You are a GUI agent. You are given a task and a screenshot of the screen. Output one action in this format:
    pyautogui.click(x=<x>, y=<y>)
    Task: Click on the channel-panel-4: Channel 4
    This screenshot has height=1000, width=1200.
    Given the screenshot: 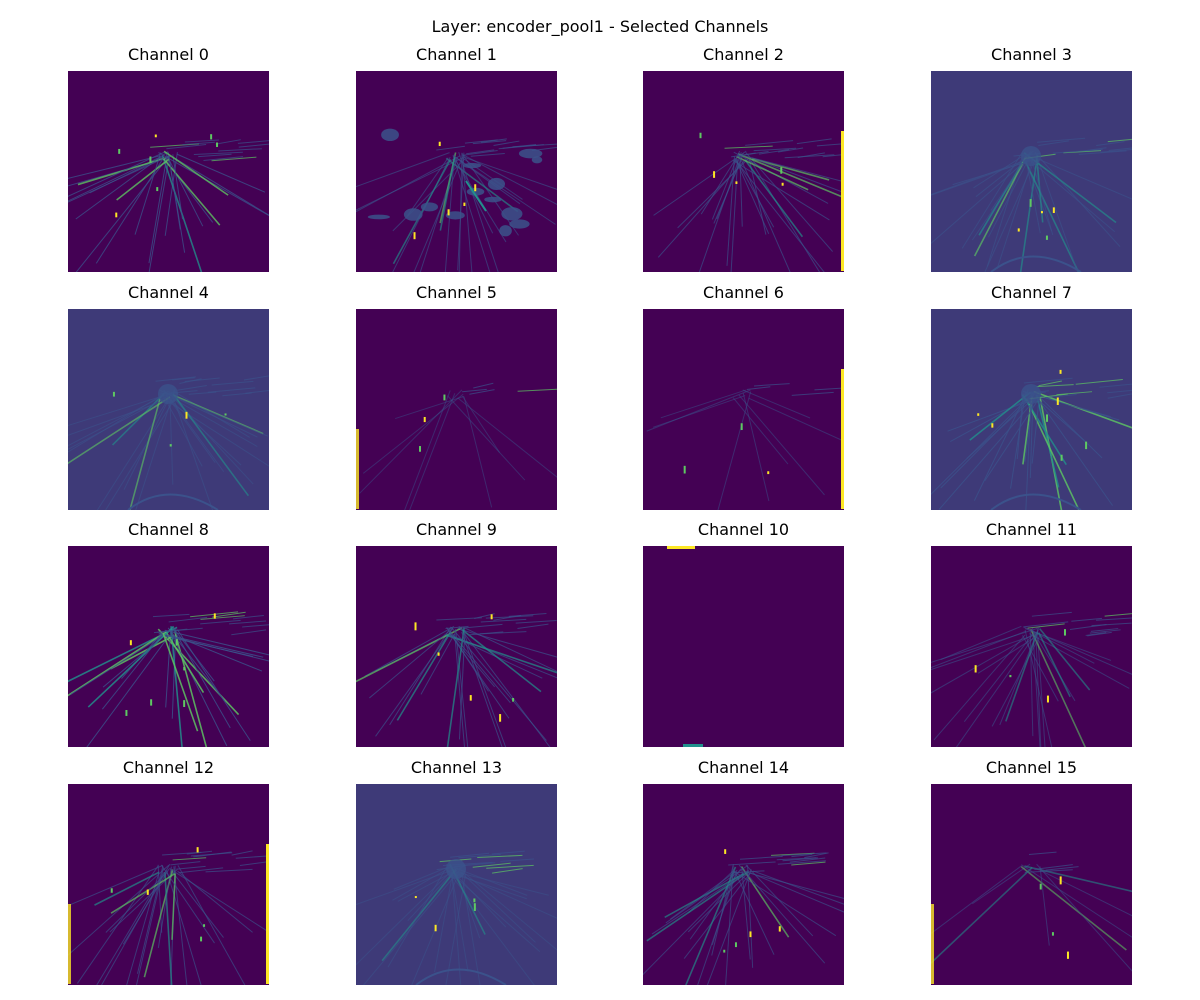 What is the action you would take?
    pyautogui.click(x=168, y=396)
    